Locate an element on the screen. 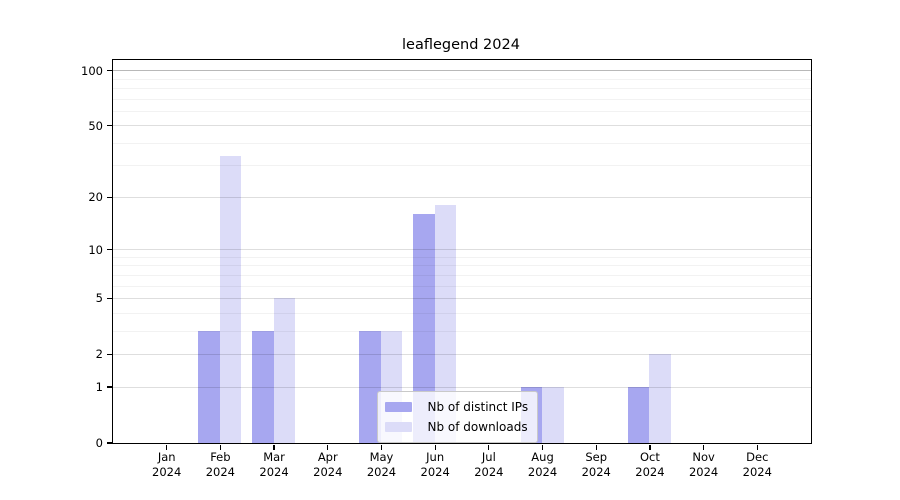  x-tick-label: Nov 2024 is located at coordinates (703, 464).